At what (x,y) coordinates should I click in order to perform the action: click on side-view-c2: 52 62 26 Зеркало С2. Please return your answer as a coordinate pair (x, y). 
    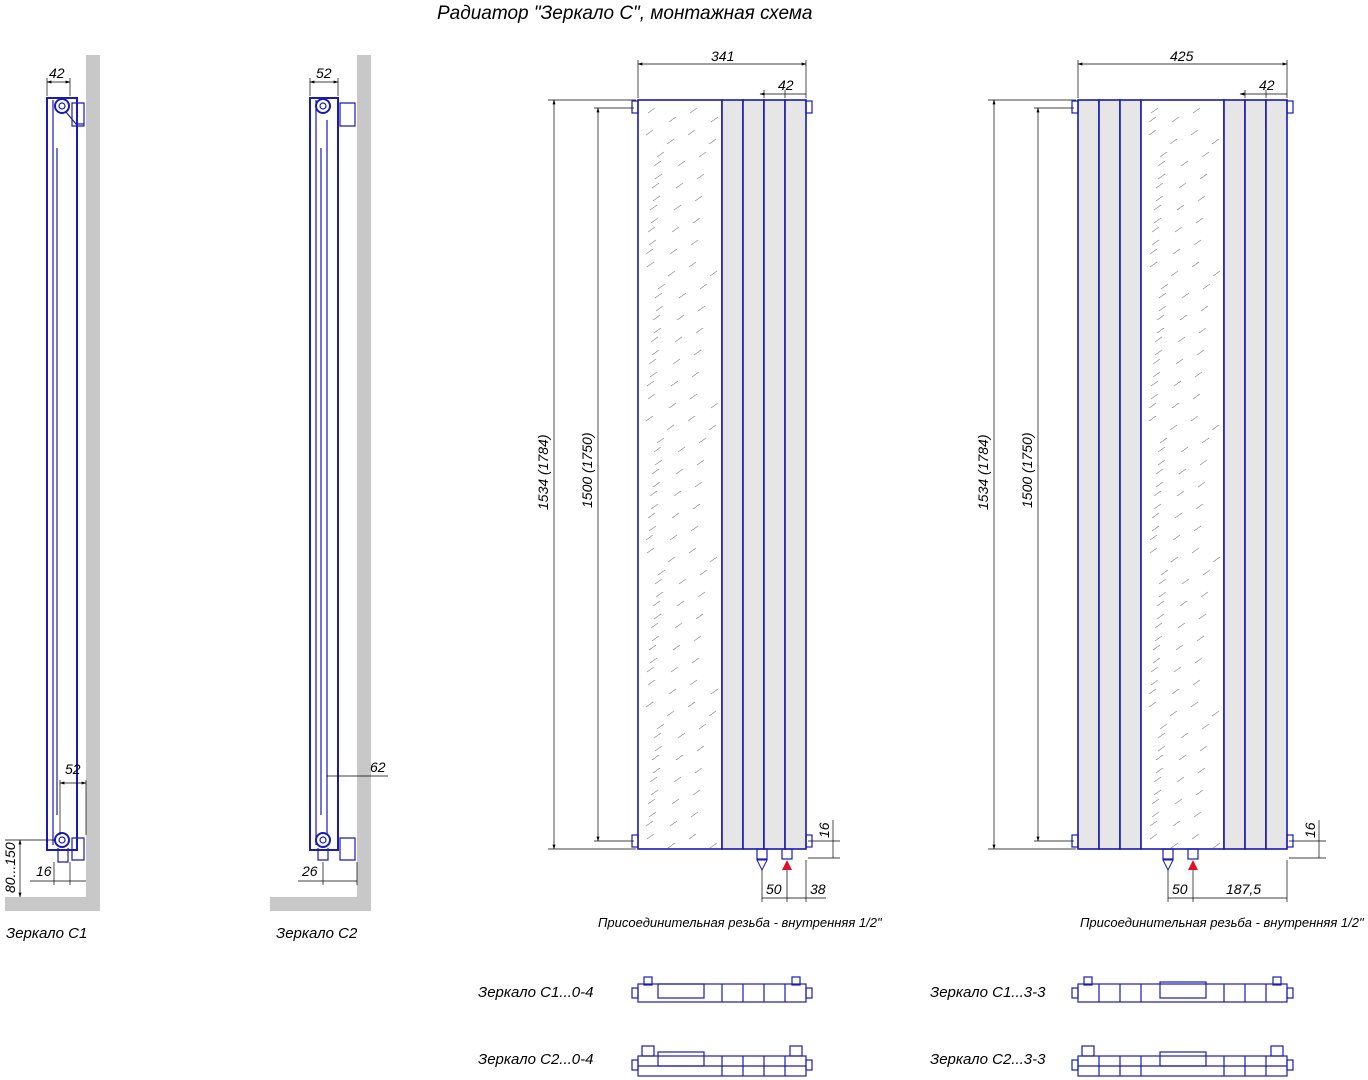
    Looking at the image, I should click on (329, 498).